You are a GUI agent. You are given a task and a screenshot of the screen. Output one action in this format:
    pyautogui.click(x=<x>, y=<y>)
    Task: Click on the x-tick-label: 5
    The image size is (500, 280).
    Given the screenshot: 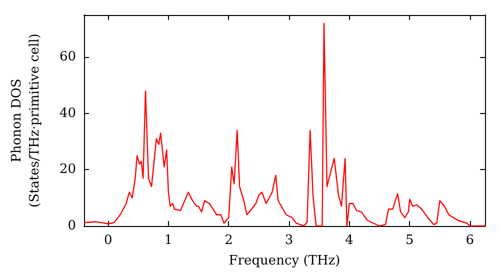 What is the action you would take?
    pyautogui.click(x=409, y=240)
    